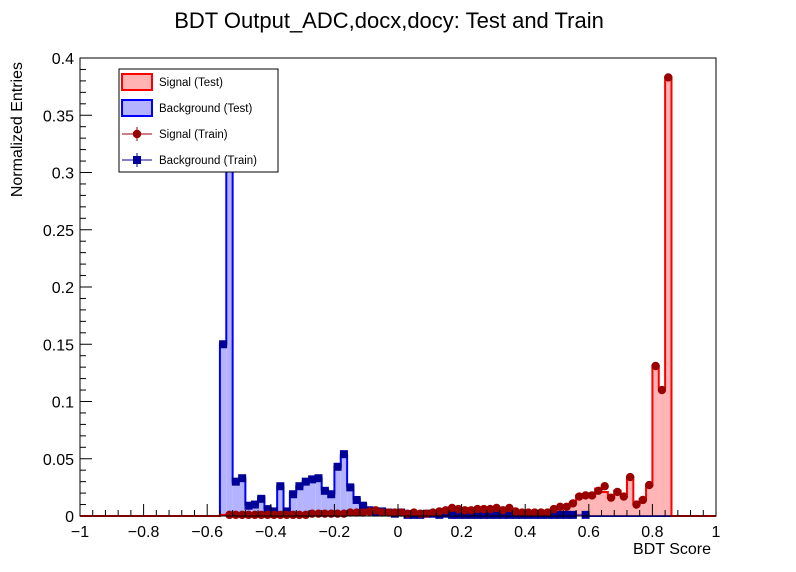 This screenshot has width=796, height=572. What do you see at coordinates (58, 231) in the screenshot?
I see `y-tick-label: 0.25` at bounding box center [58, 231].